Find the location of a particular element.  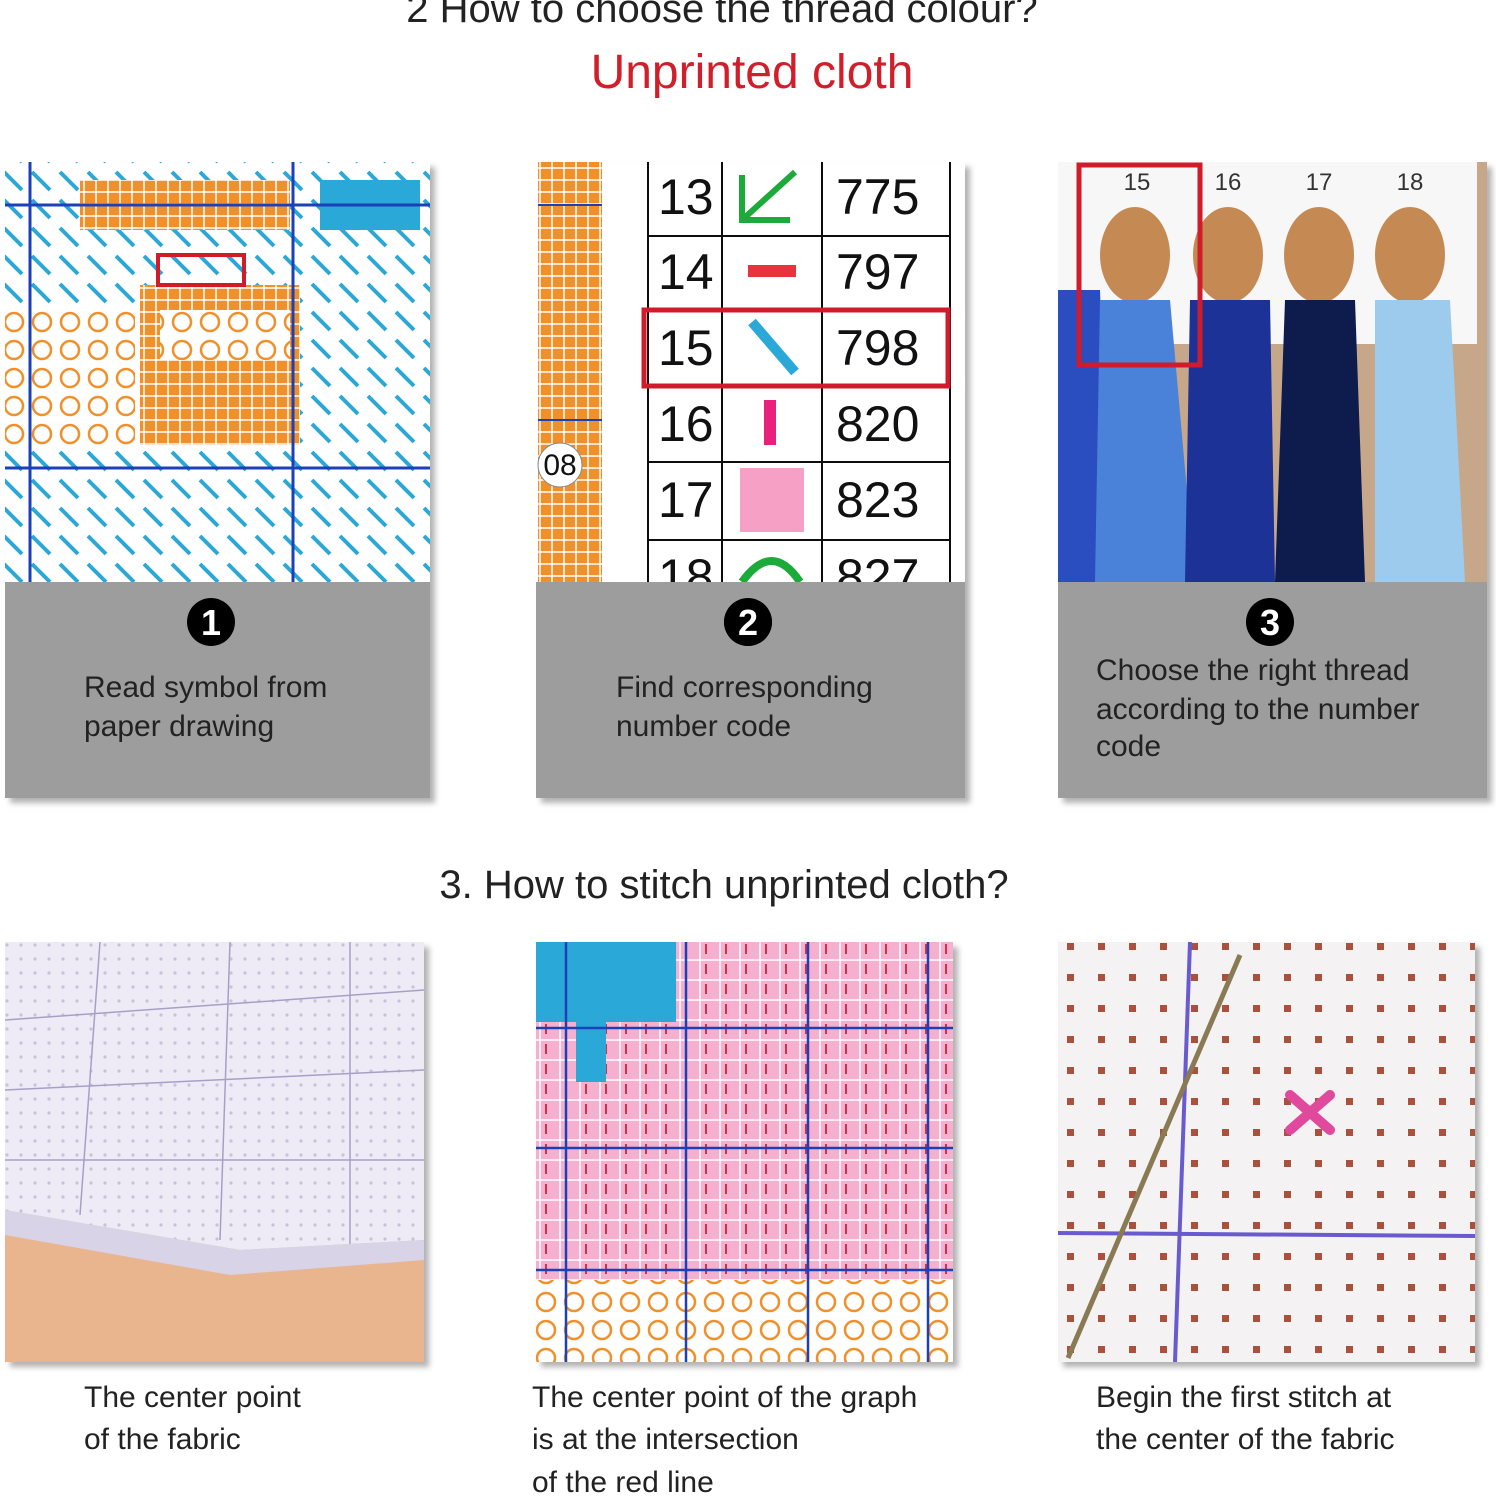

step-caption: Find corresponding is located at coordinates (744, 687).